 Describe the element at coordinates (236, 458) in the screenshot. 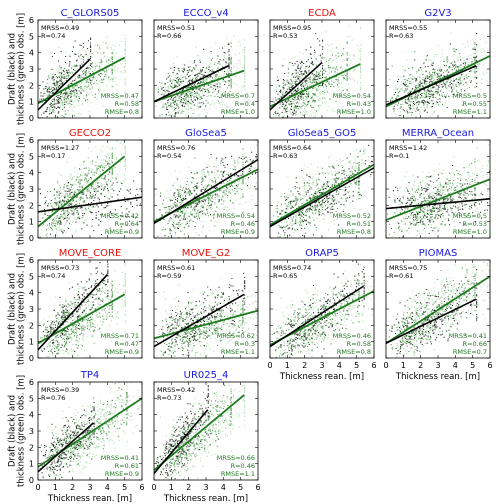

I see `green-mrss: MRSS=0.66` at that location.